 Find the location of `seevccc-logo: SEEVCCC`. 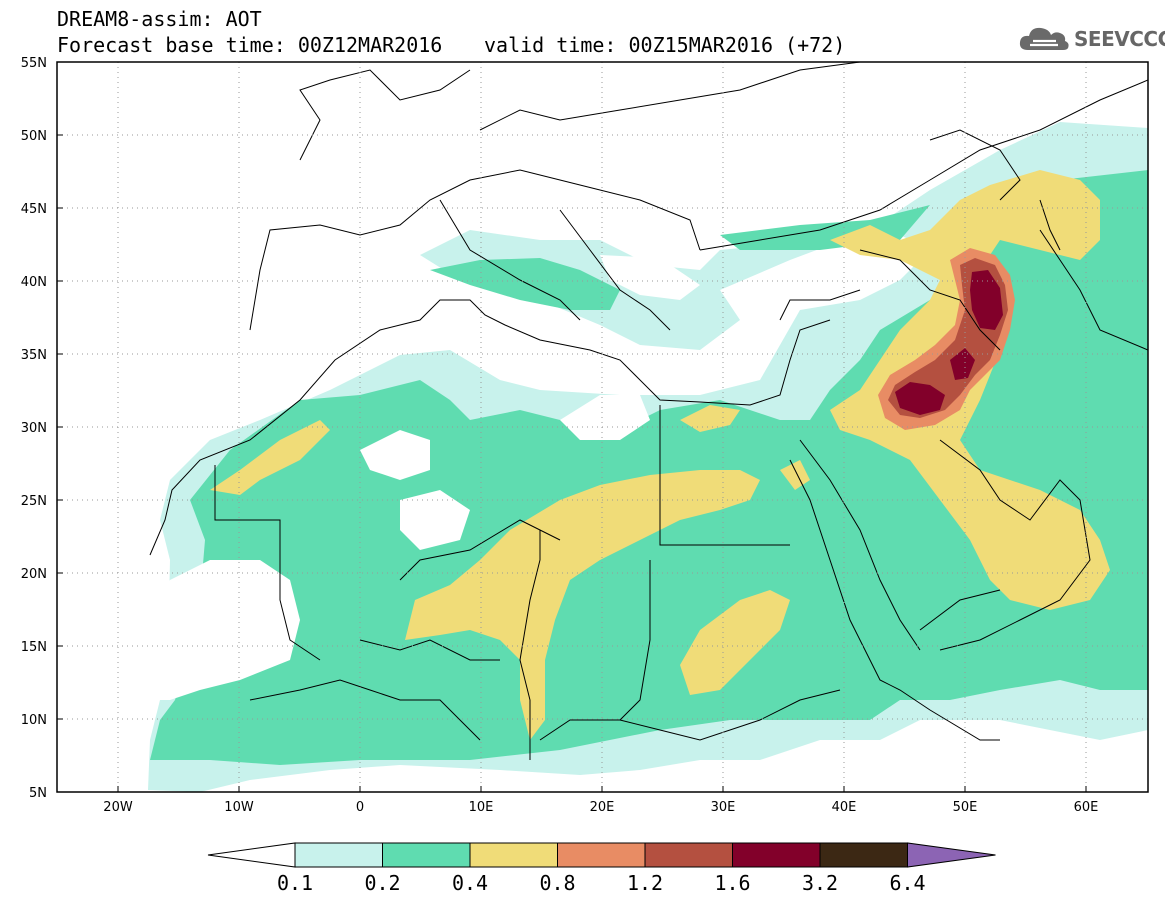

seevccc-logo: SEEVCCC is located at coordinates (1091, 39).